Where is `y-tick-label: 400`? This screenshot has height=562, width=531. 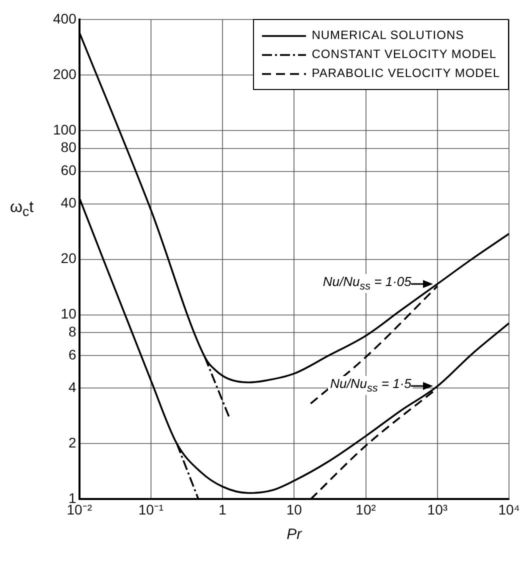
y-tick-label: 400 is located at coordinates (65, 18).